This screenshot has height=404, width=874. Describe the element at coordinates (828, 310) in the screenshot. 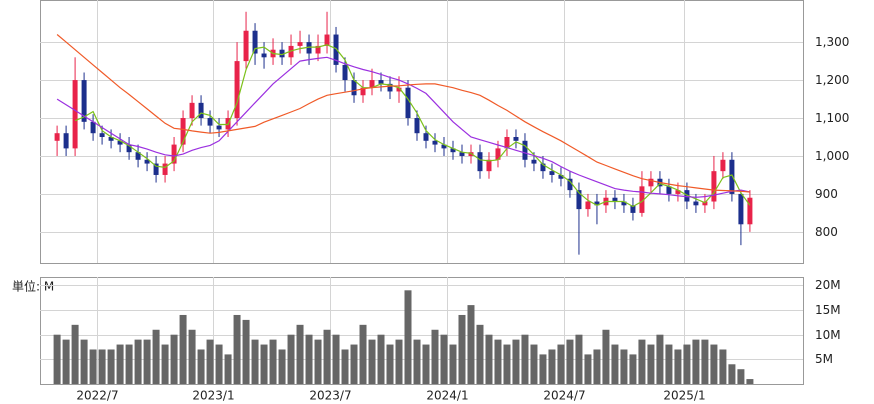

I see `y-tick-label: 15M` at that location.